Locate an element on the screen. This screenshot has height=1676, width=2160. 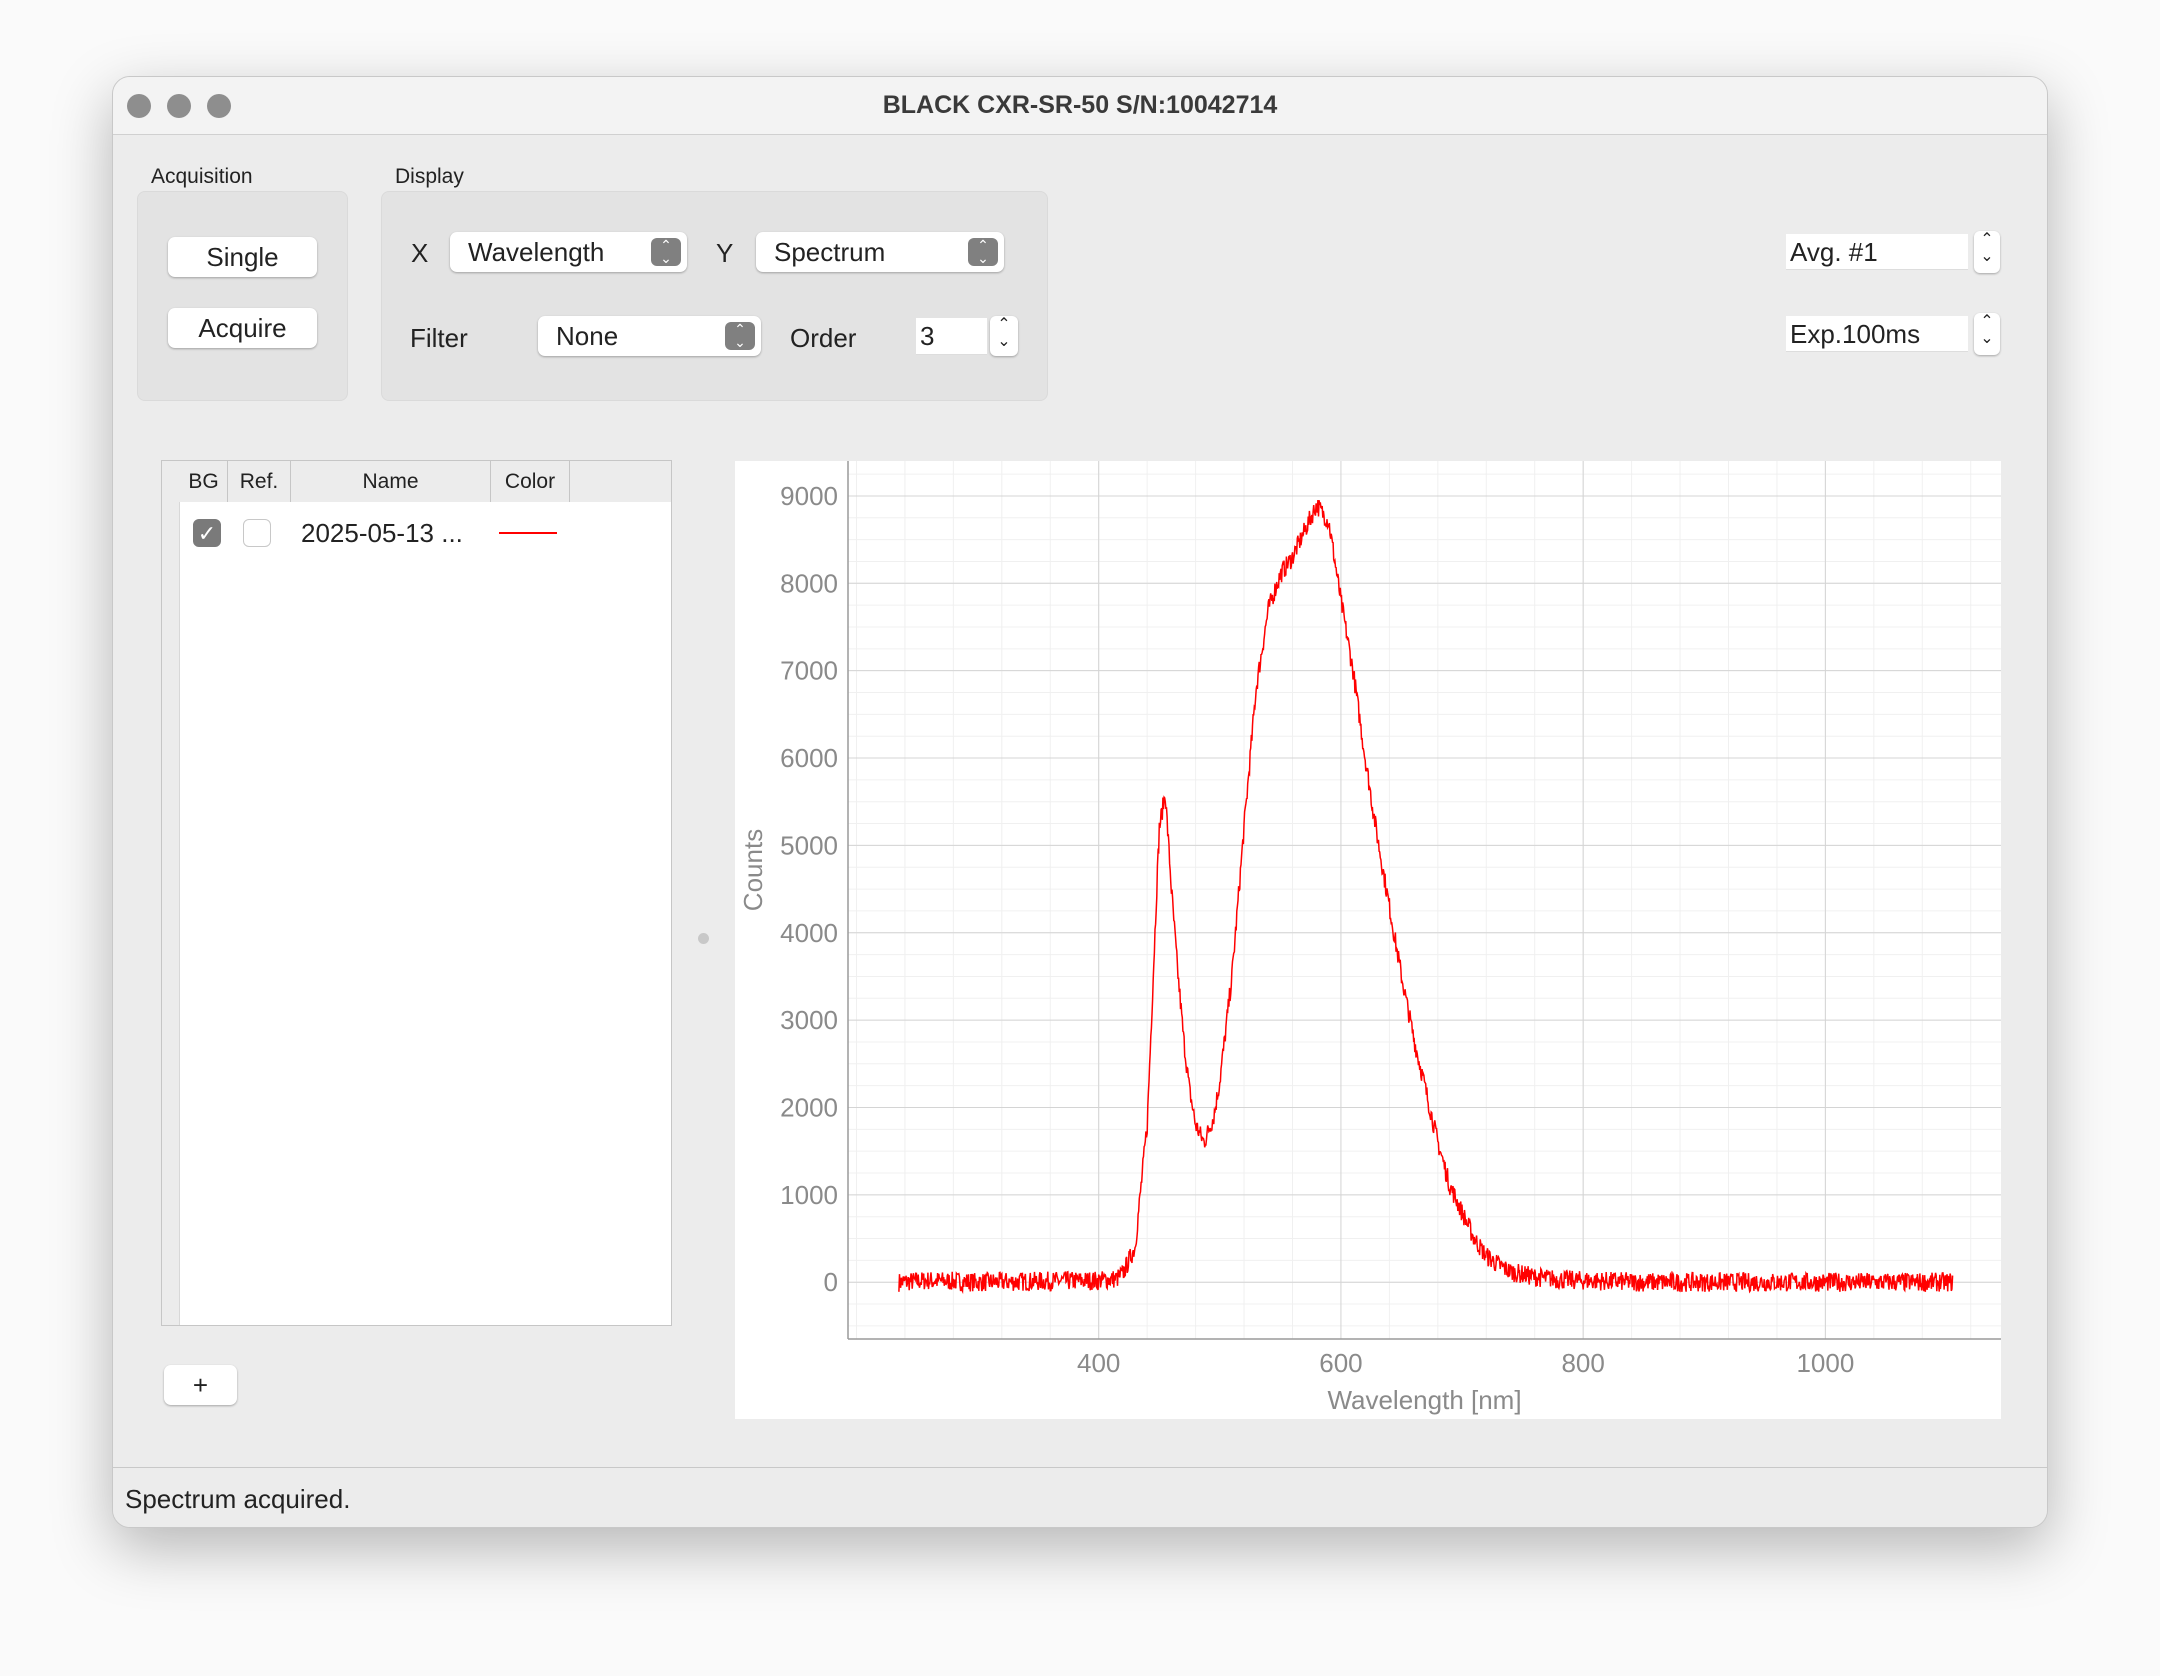
window-title: BLACK CXR-SR-50 S/N:10042714 is located at coordinates (1080, 105).